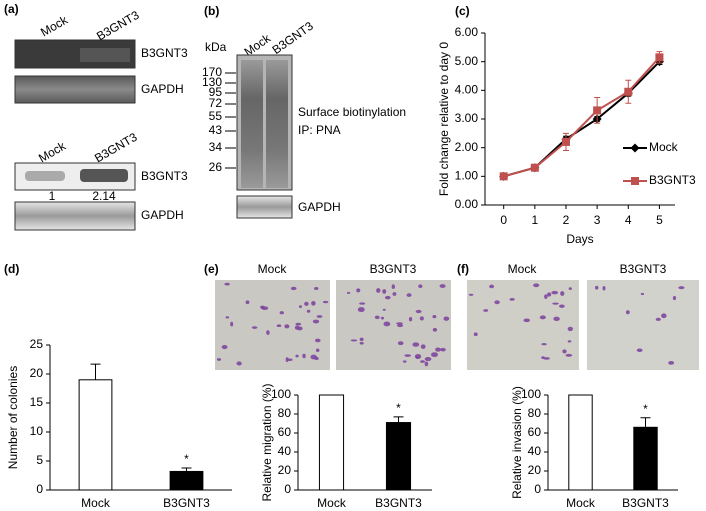 The height and width of the screenshot is (511, 706). Describe the element at coordinates (467, 204) in the screenshot. I see `y-tick-label: 0.00` at that location.